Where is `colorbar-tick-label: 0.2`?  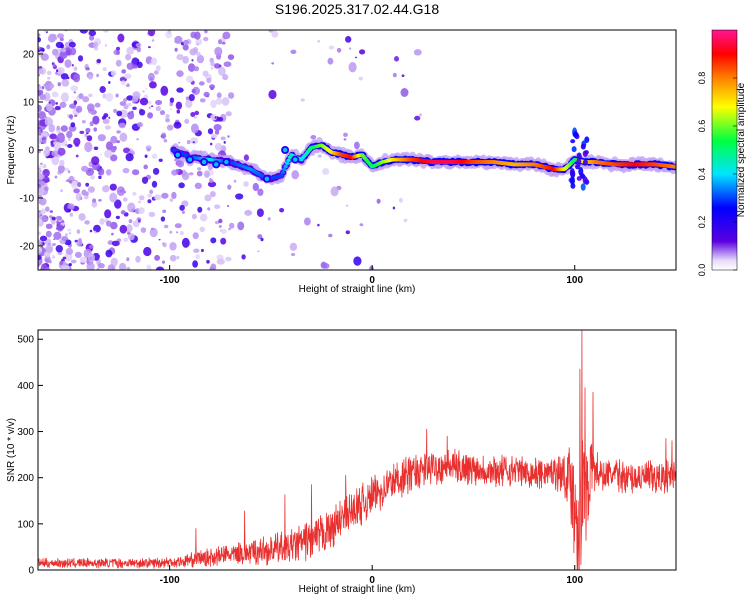 colorbar-tick-label: 0.2 is located at coordinates (702, 222).